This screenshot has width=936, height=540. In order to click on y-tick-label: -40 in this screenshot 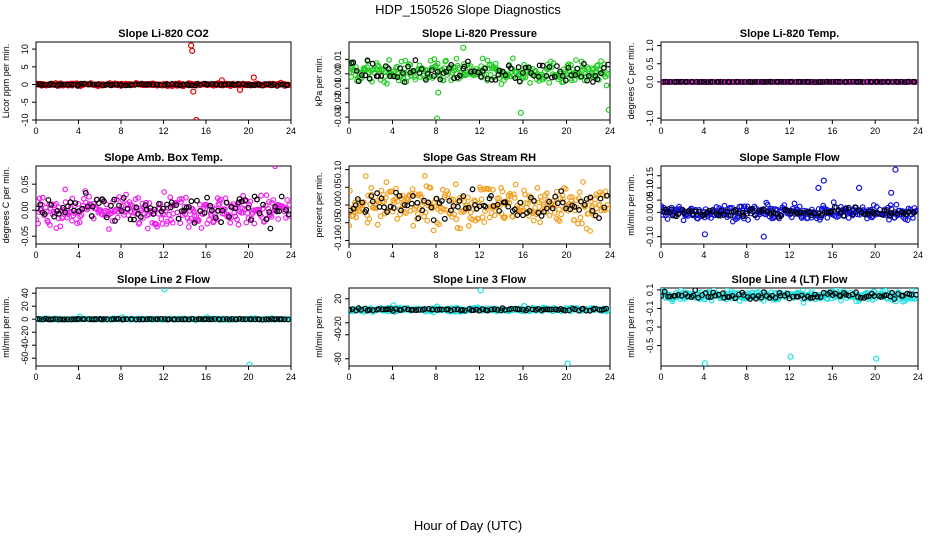, I will do `click(25, 345)`.